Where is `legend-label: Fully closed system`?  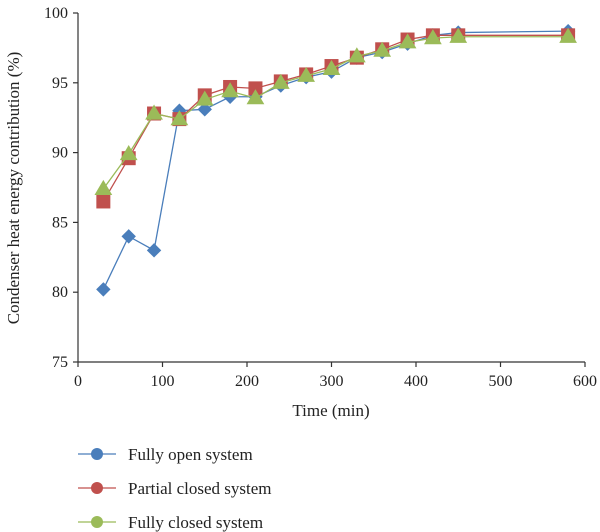 legend-label: Fully closed system is located at coordinates (195, 522).